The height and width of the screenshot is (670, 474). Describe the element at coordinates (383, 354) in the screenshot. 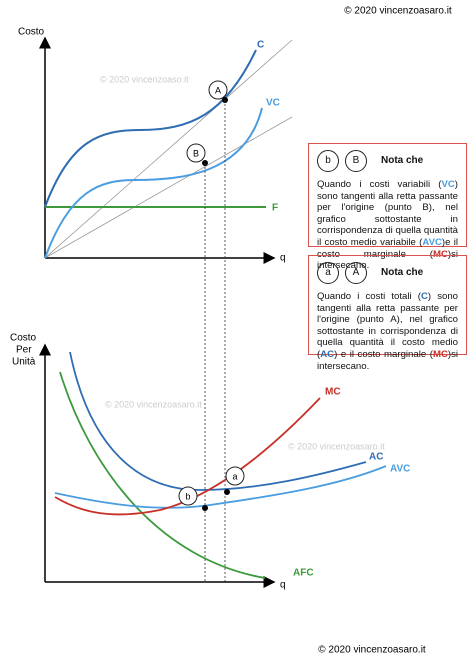

I see `note-text: ) e il costo marginale (` at that location.